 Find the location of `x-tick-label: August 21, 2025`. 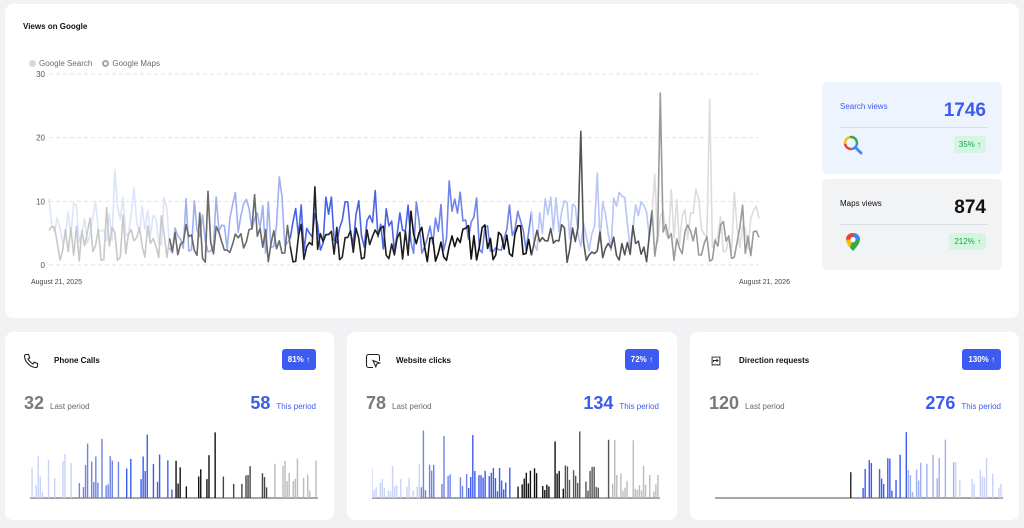

x-tick-label: August 21, 2025 is located at coordinates (56, 282).